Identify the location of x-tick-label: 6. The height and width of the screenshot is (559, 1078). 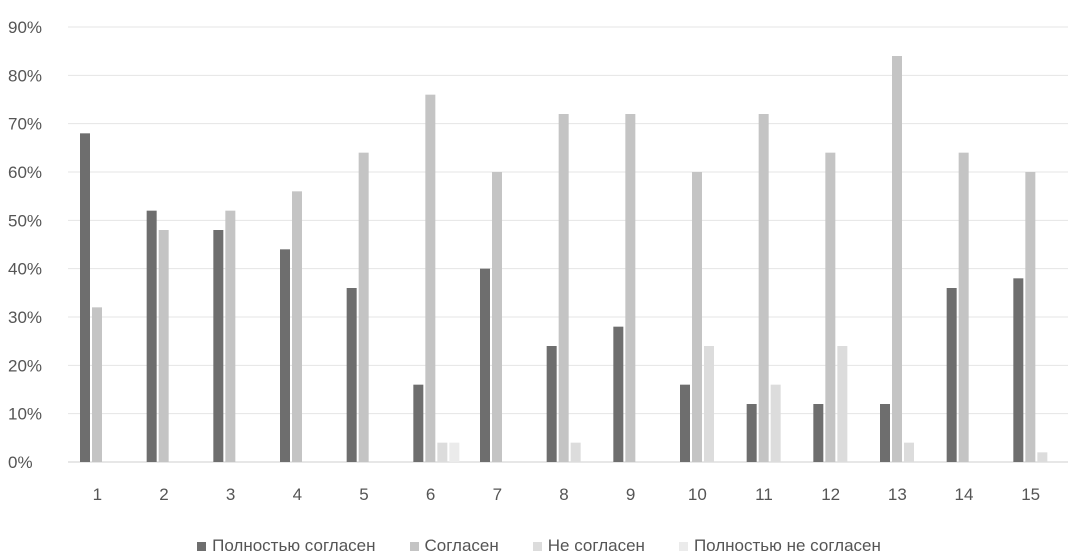
(430, 494).